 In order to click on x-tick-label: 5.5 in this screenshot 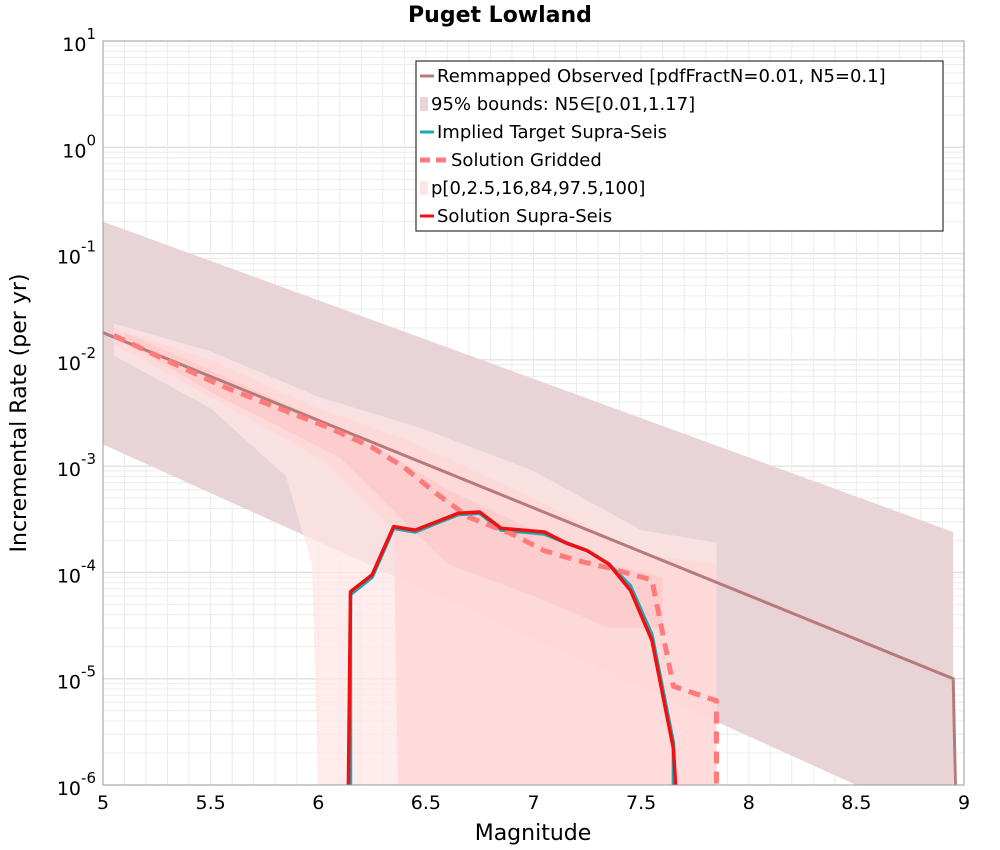, I will do `click(211, 803)`.